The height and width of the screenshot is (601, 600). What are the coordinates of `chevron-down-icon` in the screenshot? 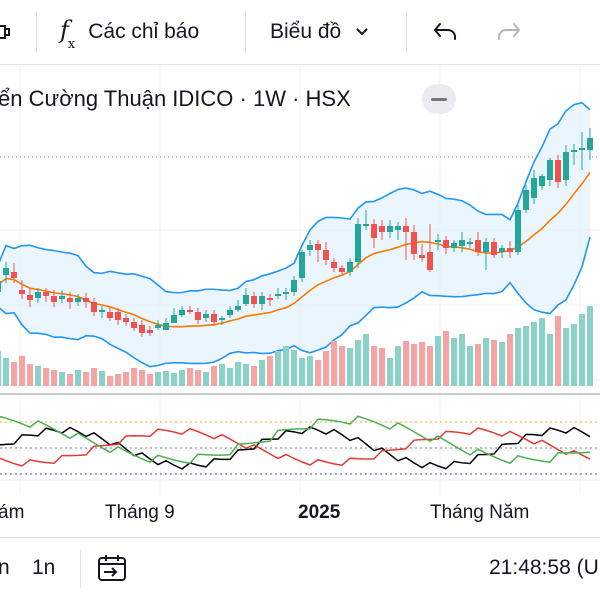 It's located at (362, 32).